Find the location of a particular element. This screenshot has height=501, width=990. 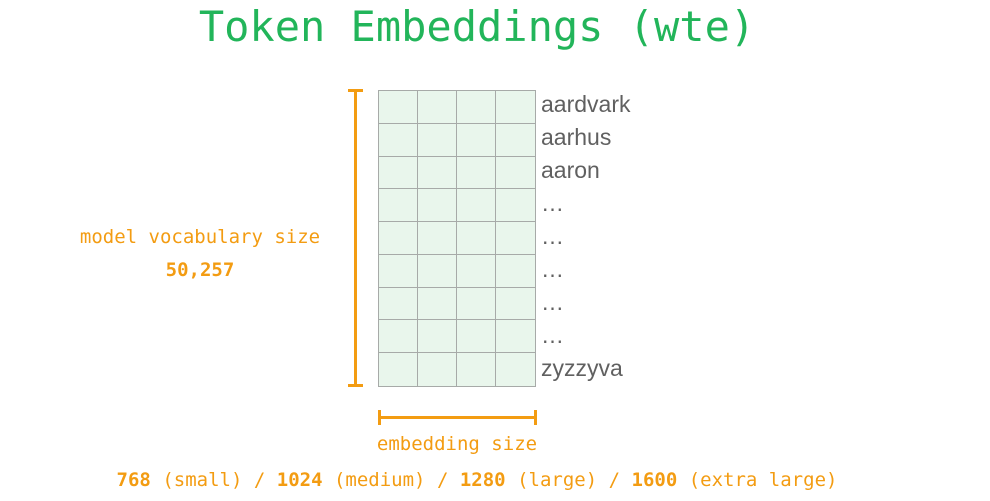

embedding-matrix is located at coordinates (457, 238).